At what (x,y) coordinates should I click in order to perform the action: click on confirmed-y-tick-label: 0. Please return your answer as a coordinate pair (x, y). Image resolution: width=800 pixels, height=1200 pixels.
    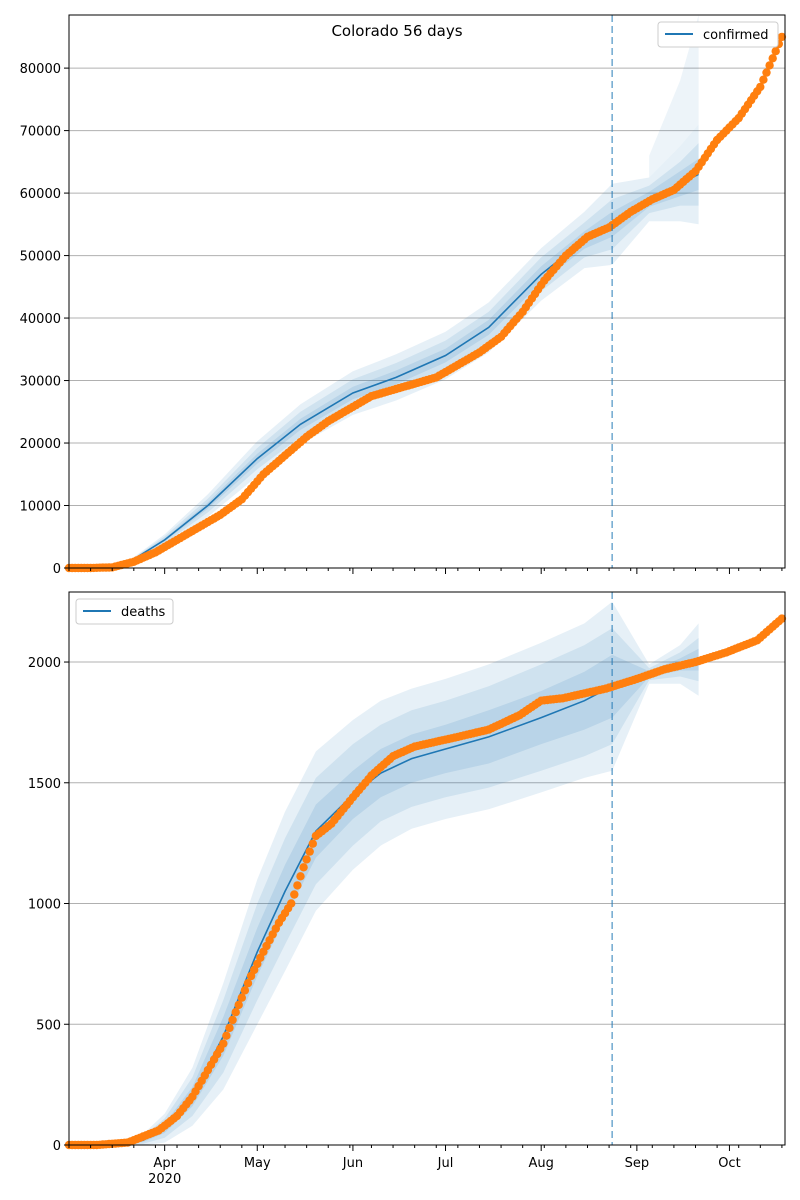
    Looking at the image, I should click on (57, 569).